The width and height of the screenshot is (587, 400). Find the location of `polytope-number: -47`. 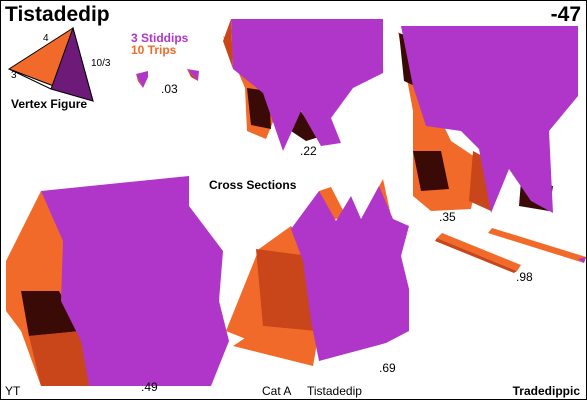

polytope-number: -47 is located at coordinates (565, 14).